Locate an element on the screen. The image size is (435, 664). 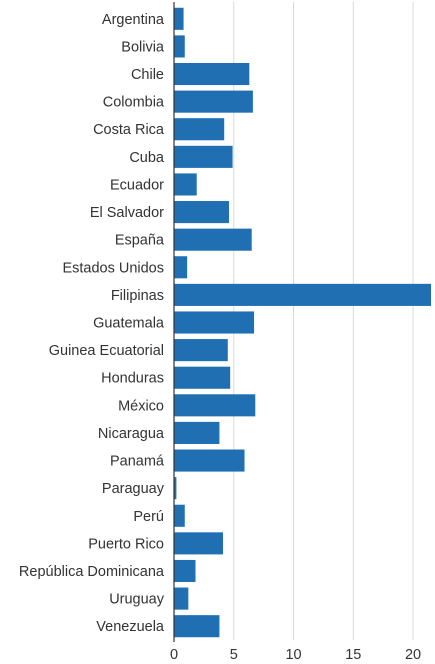
category-label: Panamá is located at coordinates (137, 462).